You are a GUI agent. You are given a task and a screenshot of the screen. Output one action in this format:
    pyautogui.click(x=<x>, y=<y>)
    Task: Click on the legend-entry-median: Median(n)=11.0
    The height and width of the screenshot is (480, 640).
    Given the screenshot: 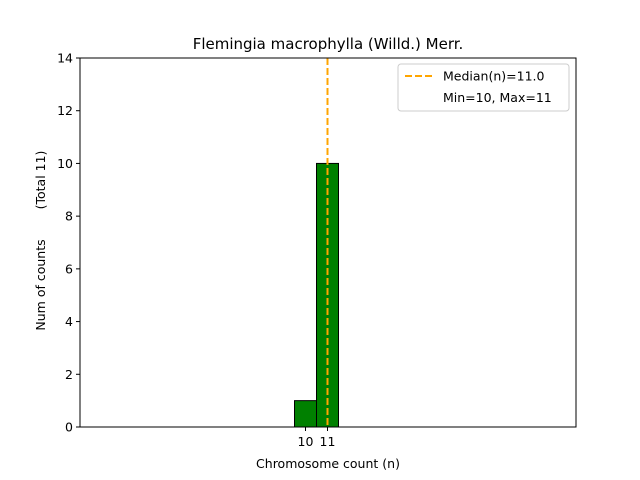 What is the action you would take?
    pyautogui.click(x=493, y=76)
    